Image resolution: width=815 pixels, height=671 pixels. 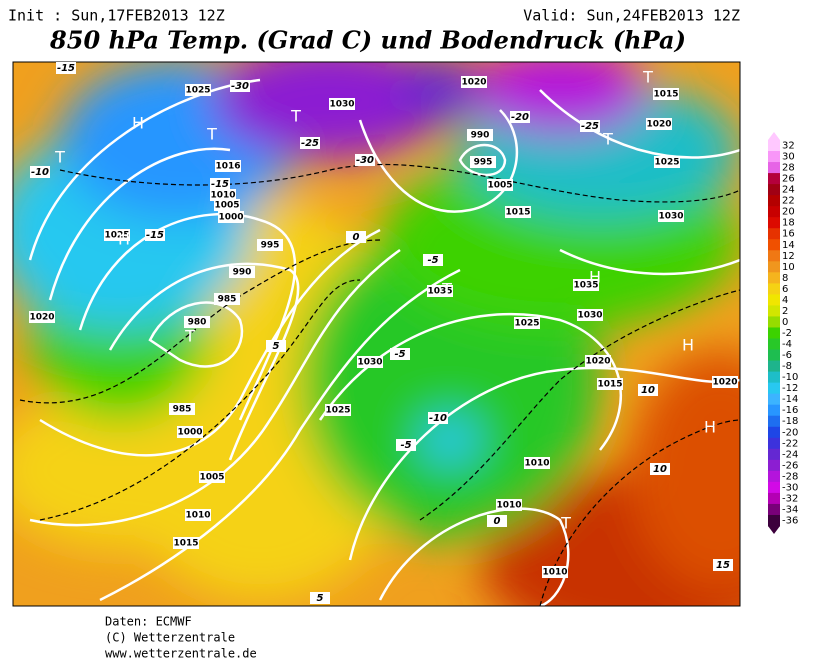 I want to click on temp-label: -10, so click(x=438, y=418).